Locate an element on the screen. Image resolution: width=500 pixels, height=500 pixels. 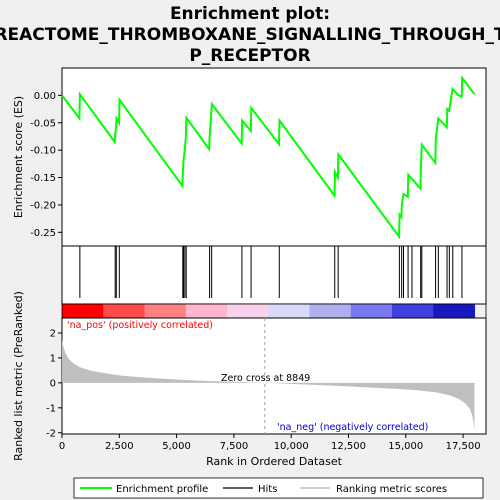
x-tick-label: 17,500 is located at coordinates (463, 446).